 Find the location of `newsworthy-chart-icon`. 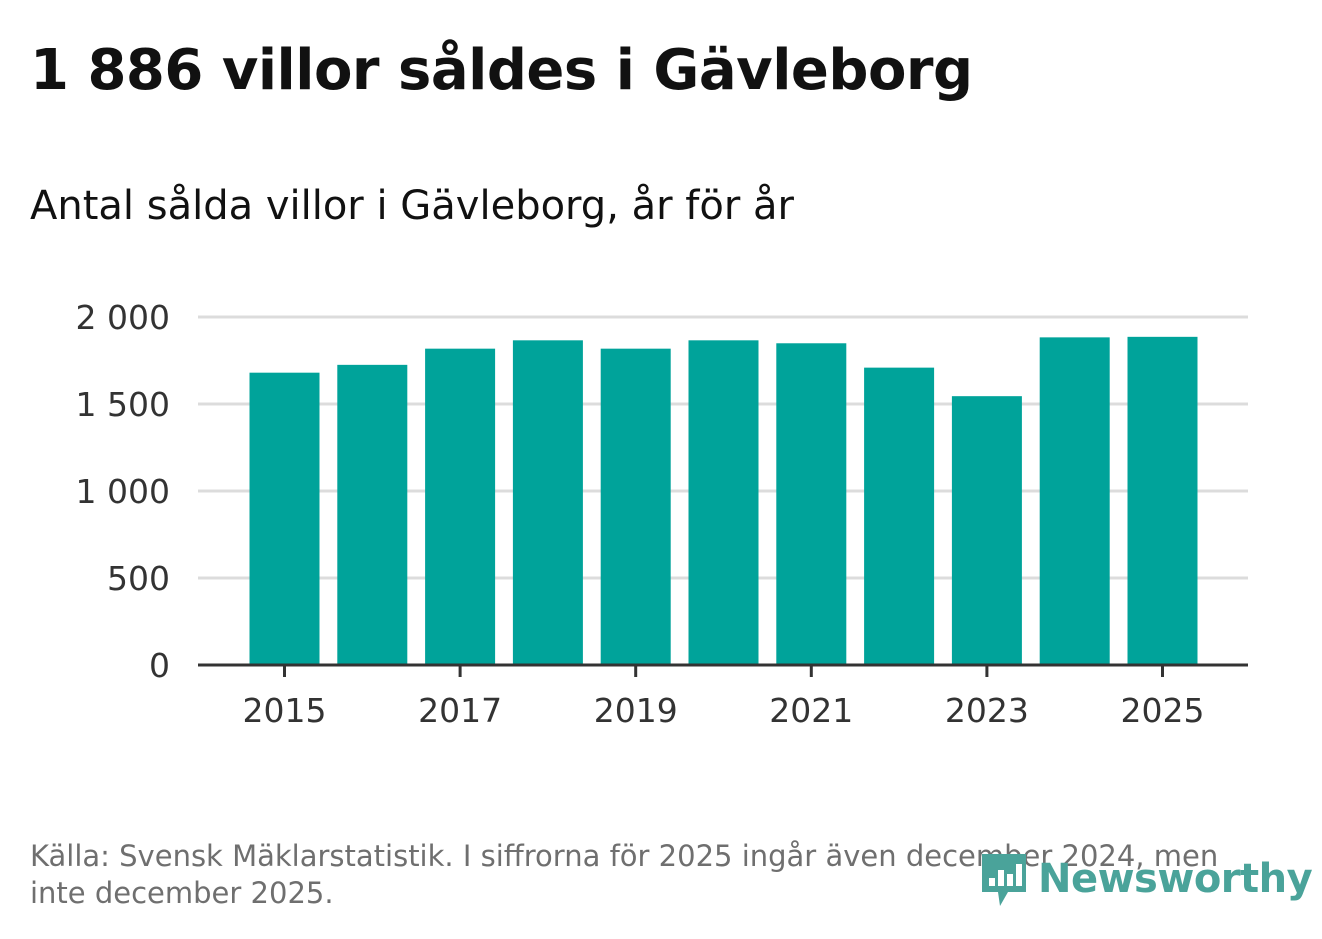

newsworthy-chart-icon is located at coordinates (1004, 880).